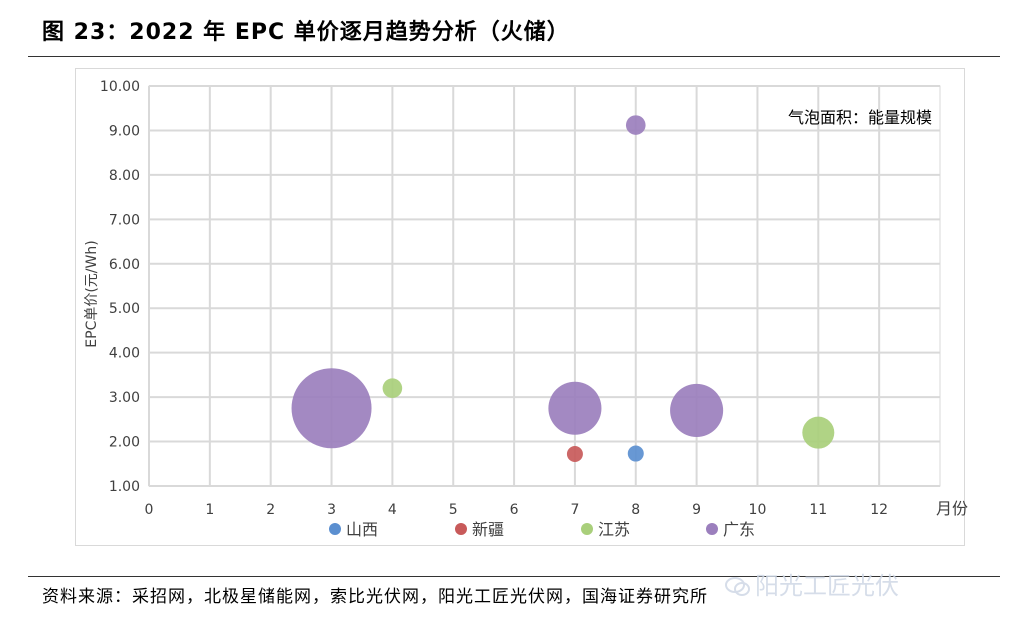 This screenshot has height=627, width=1016. Describe the element at coordinates (879, 510) in the screenshot. I see `x-tick-label: 12` at that location.